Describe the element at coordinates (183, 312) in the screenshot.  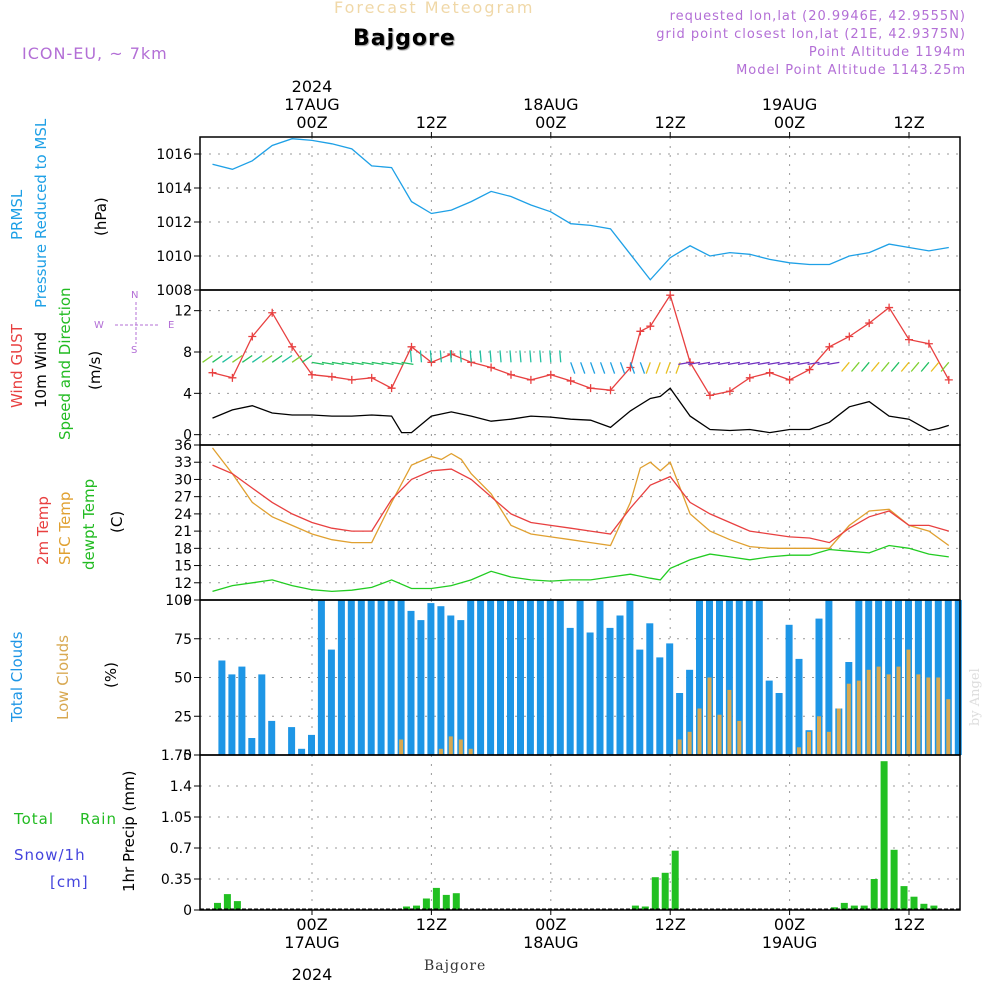
I see `ytick-label-2-3: 12` at that location.